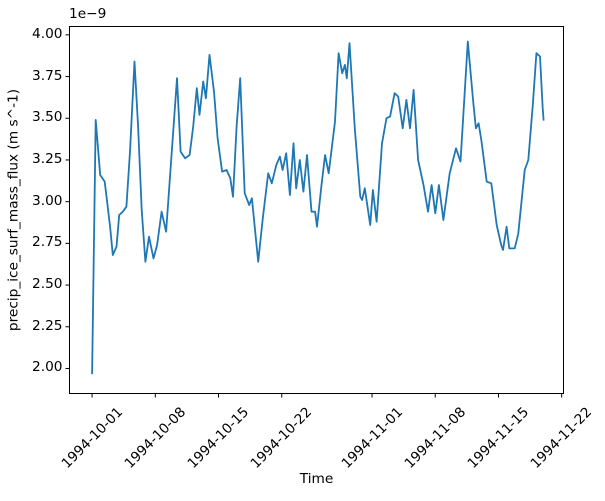 This screenshot has width=605, height=501. What do you see at coordinates (13, 210) in the screenshot?
I see `y-axis-label: precip_ice_surf_mass_flux (m s^-1)` at bounding box center [13, 210].